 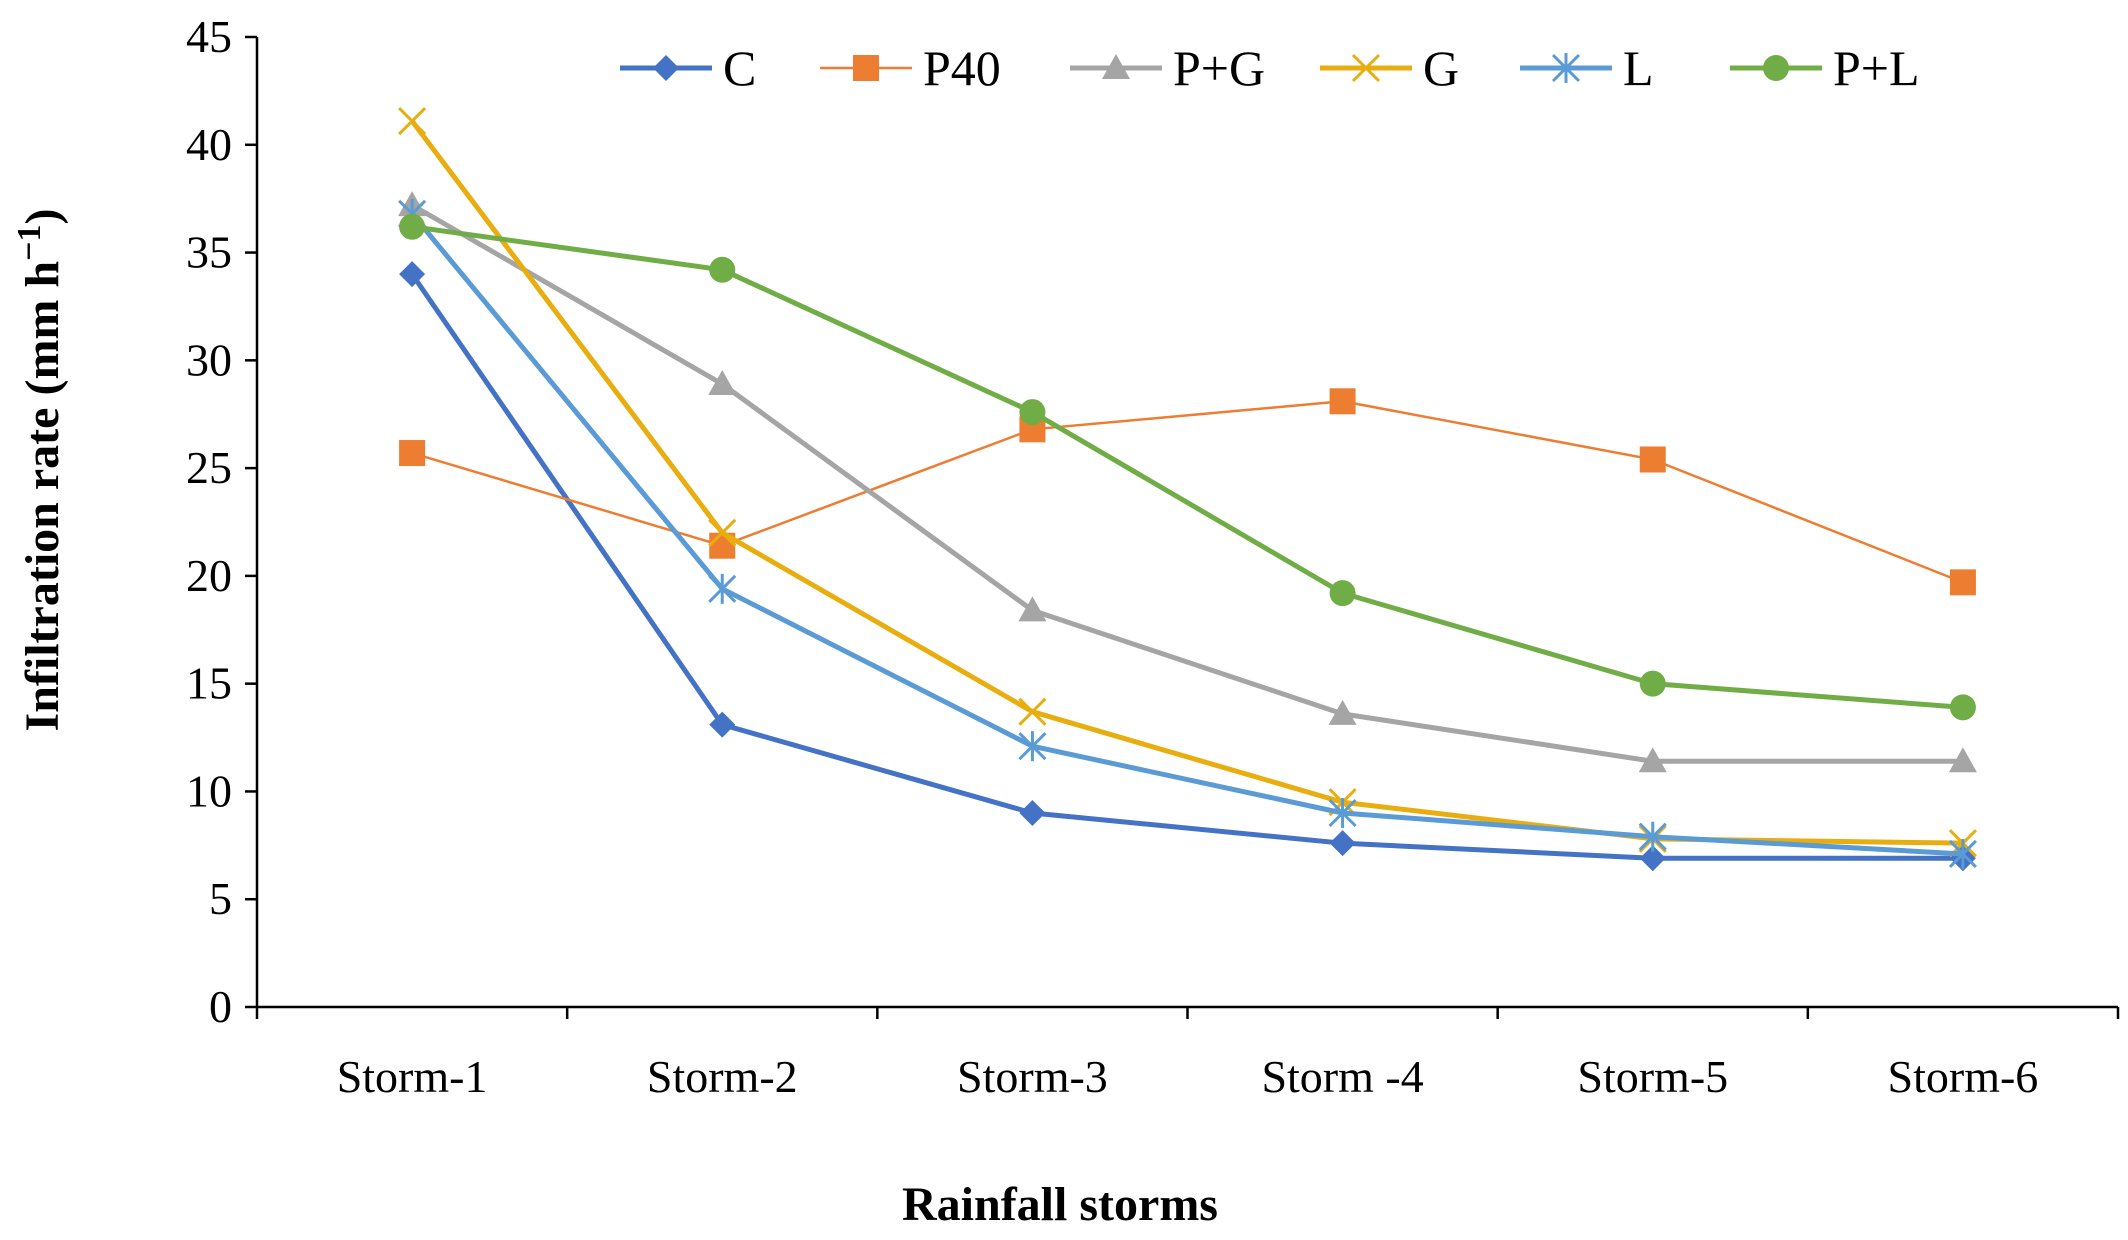 I want to click on legend-item-l: L, so click(x=1587, y=68).